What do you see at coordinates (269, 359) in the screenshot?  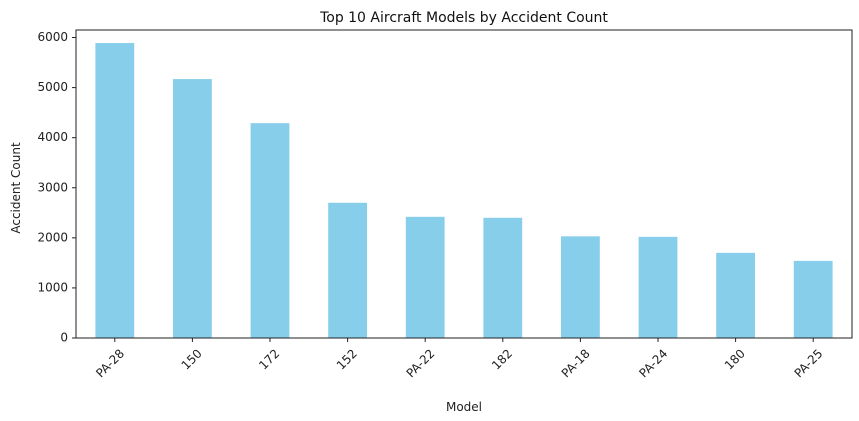 I see `x-tick-label: 172` at bounding box center [269, 359].